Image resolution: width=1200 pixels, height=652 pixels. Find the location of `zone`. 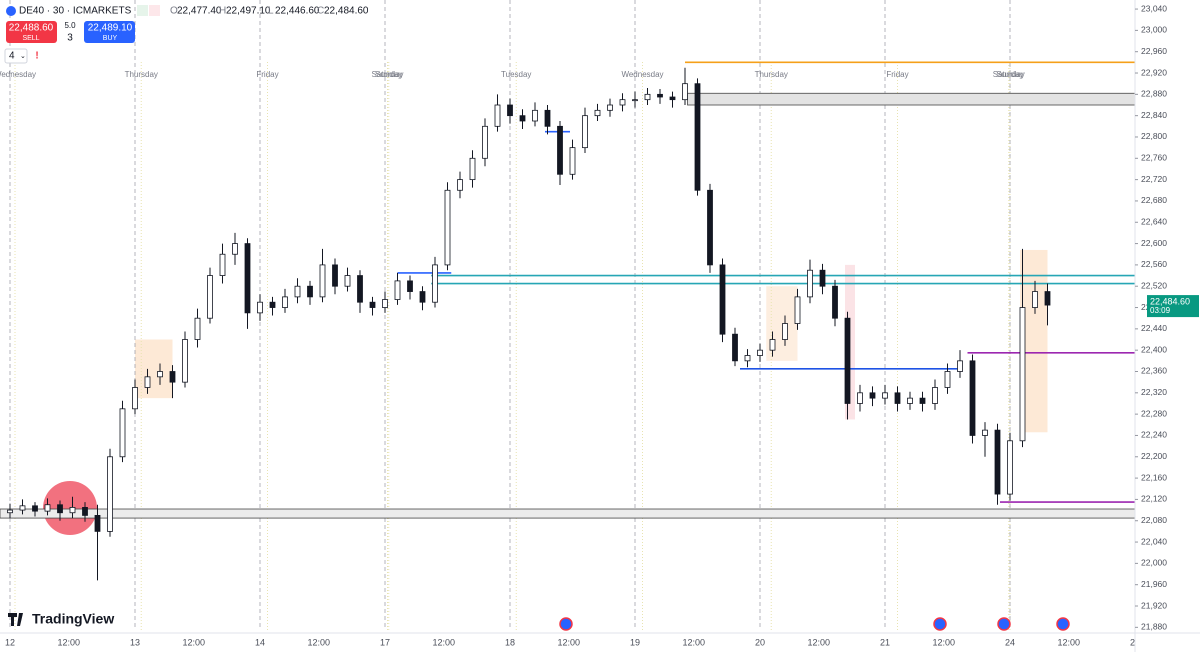

zone is located at coordinates (154, 369).